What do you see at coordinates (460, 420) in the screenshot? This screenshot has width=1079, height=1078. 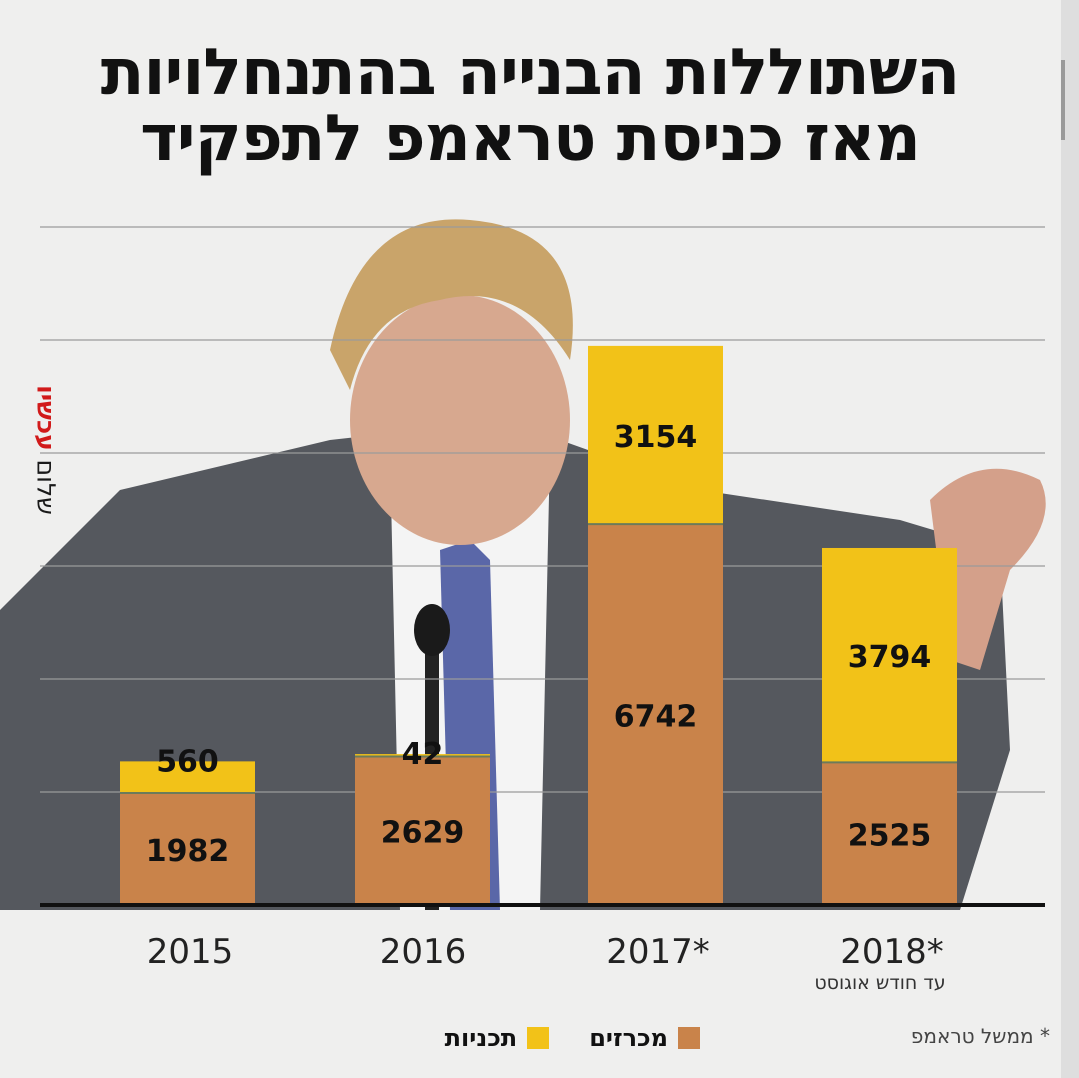 I see `face-shape` at bounding box center [460, 420].